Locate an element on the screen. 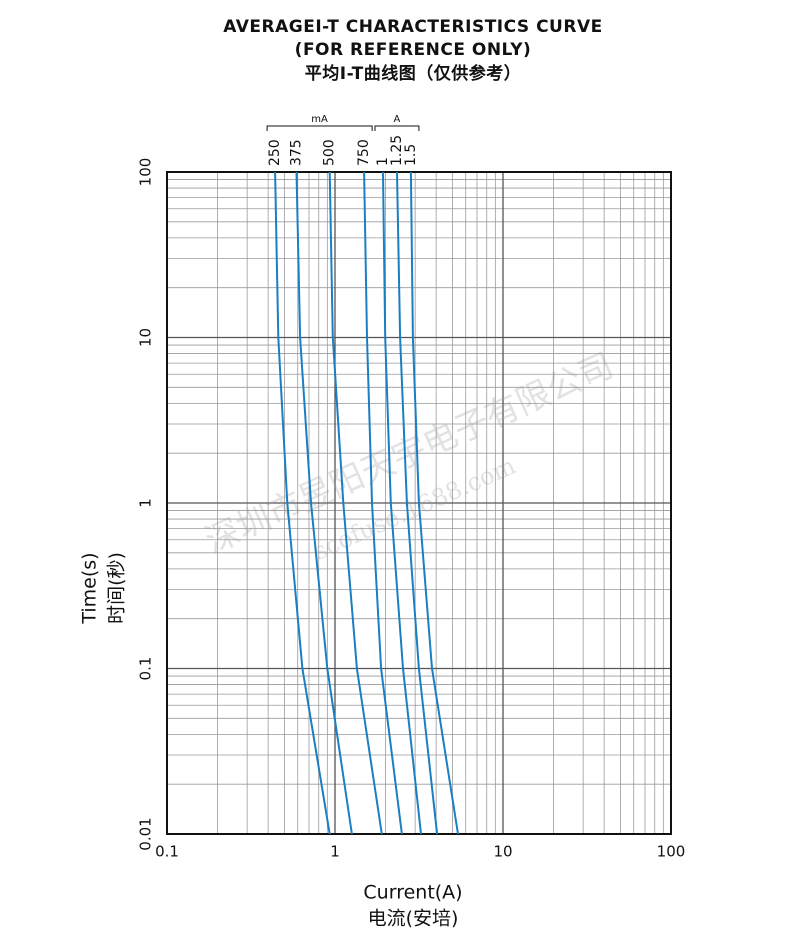  series-label: 375 is located at coordinates (297, 152).